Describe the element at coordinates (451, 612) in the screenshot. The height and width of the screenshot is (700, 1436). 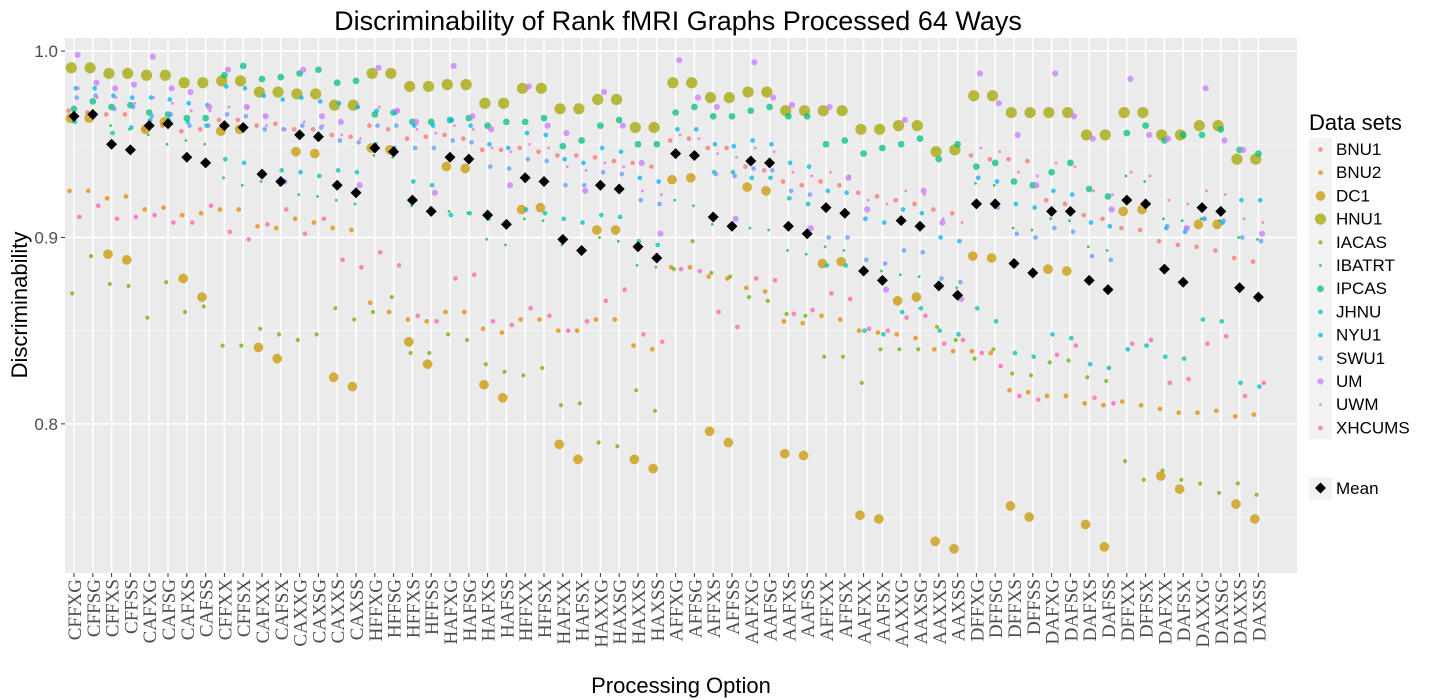
I see `x-tick-label: HAFXG` at that location.